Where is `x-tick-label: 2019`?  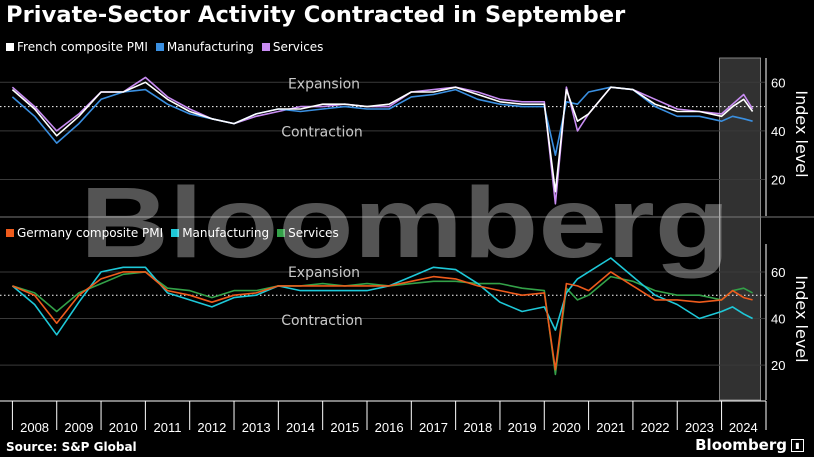
x-tick-label: 2019 is located at coordinates (522, 427).